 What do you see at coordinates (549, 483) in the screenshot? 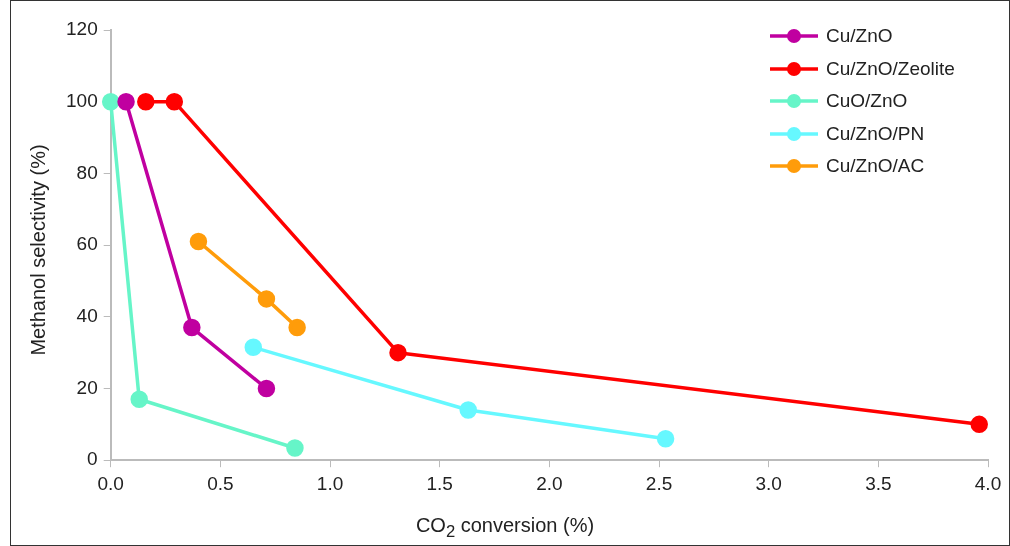
I see `x-tick-label: 2.0` at bounding box center [549, 483].